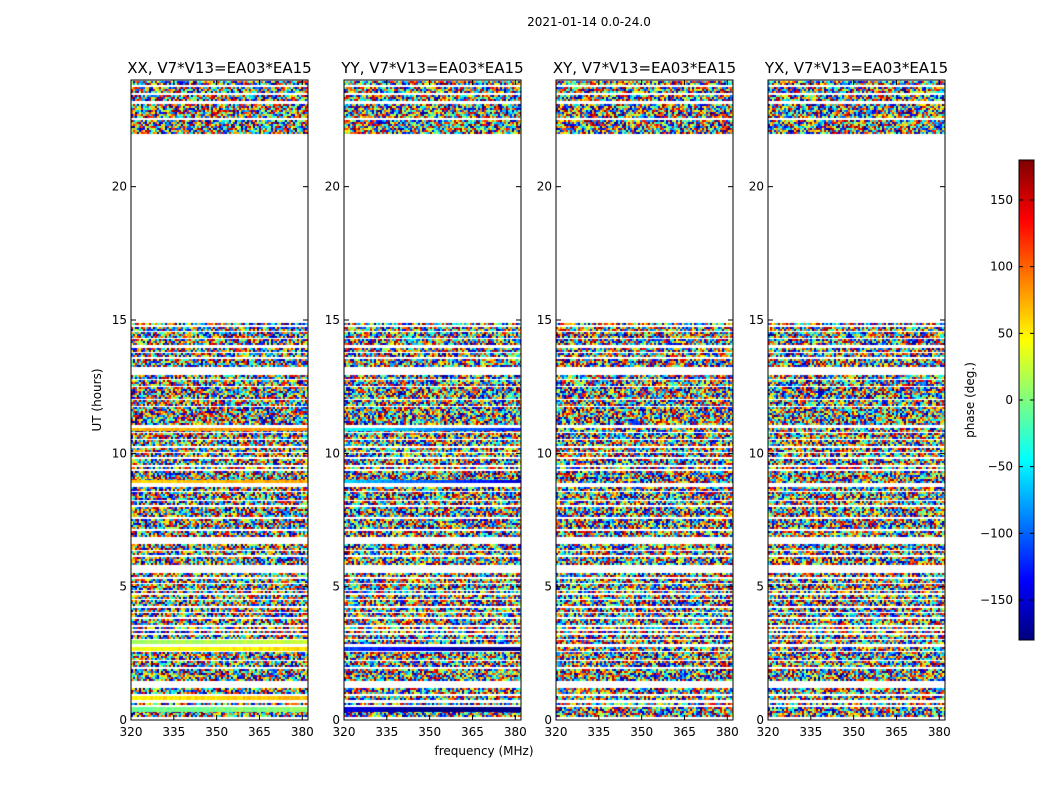 Image resolution: width=1050 pixels, height=800 pixels. What do you see at coordinates (1005, 333) in the screenshot?
I see `colorbar-tick-label: 50` at bounding box center [1005, 333].